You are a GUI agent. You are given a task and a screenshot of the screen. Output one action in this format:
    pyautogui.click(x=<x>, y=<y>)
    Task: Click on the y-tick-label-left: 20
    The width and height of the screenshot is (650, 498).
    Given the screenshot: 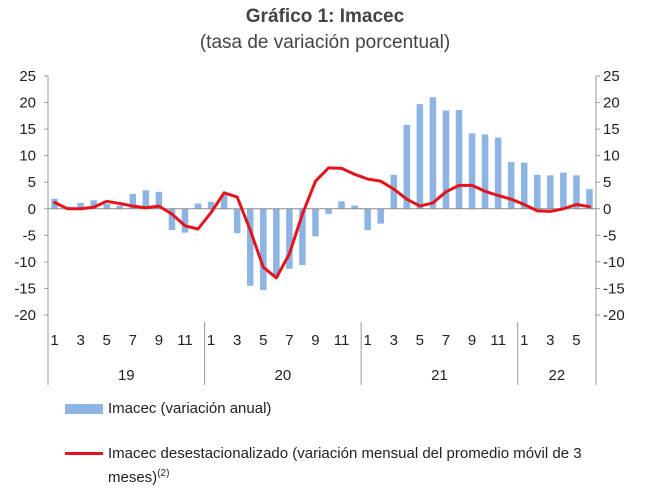 What is the action you would take?
    pyautogui.click(x=27, y=103)
    